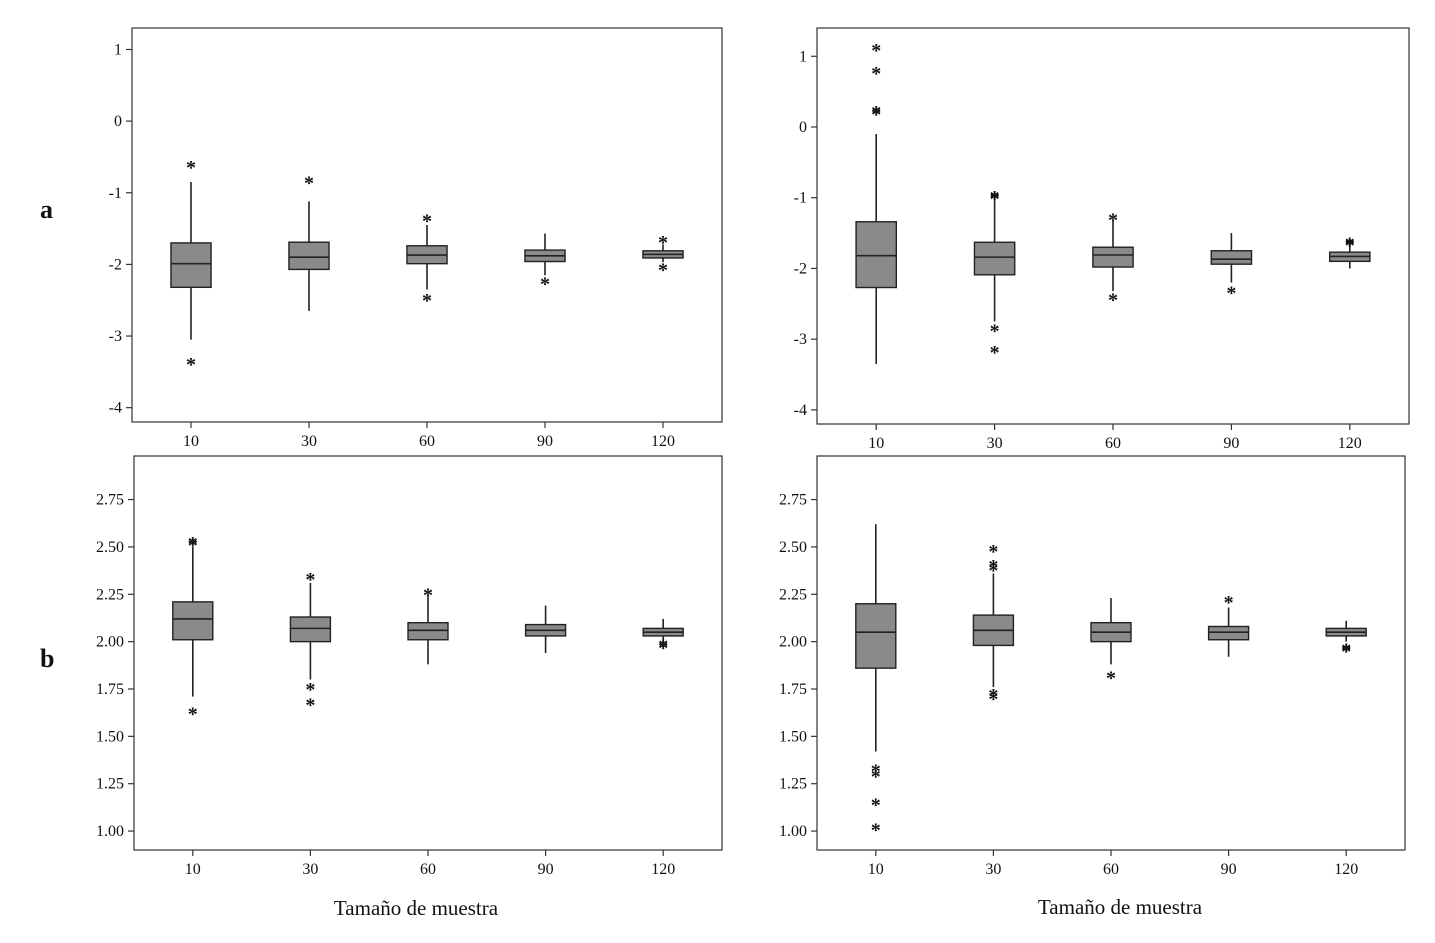 This screenshot has height=943, width=1435. I want to click on y-tick-label: 1.75, so click(793, 689).